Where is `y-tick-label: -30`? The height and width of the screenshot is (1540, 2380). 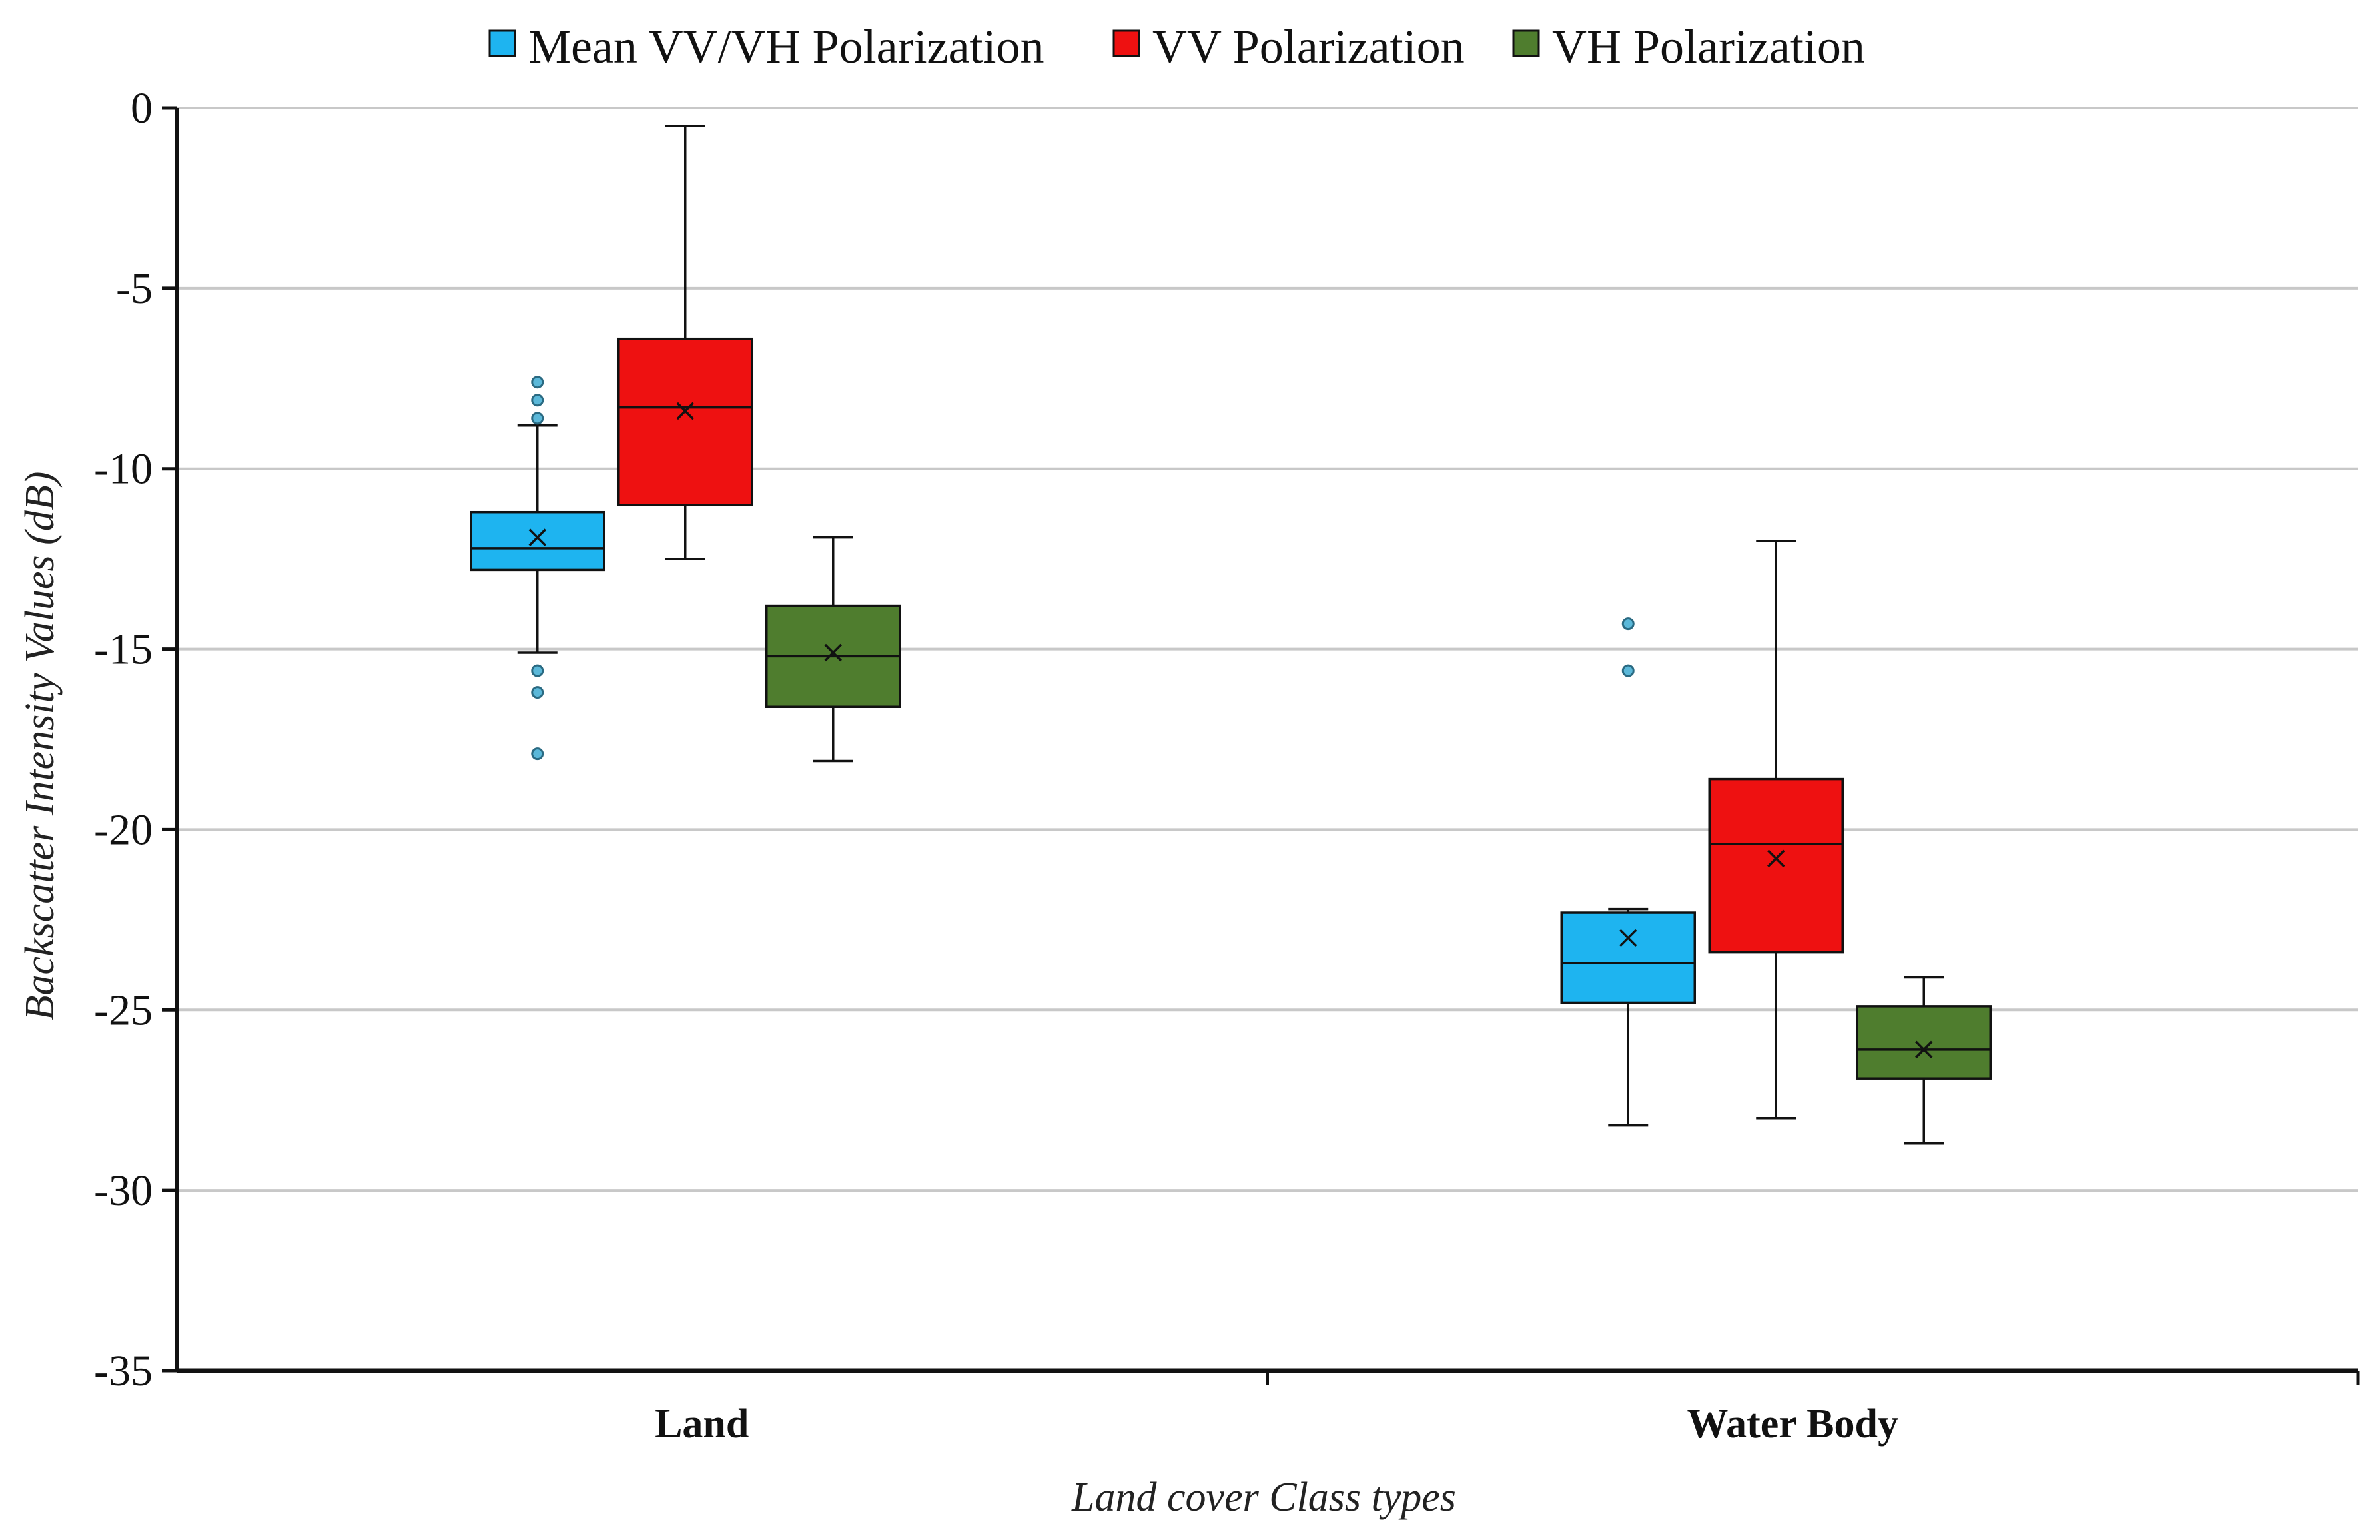
y-tick-label: -30 is located at coordinates (123, 1190).